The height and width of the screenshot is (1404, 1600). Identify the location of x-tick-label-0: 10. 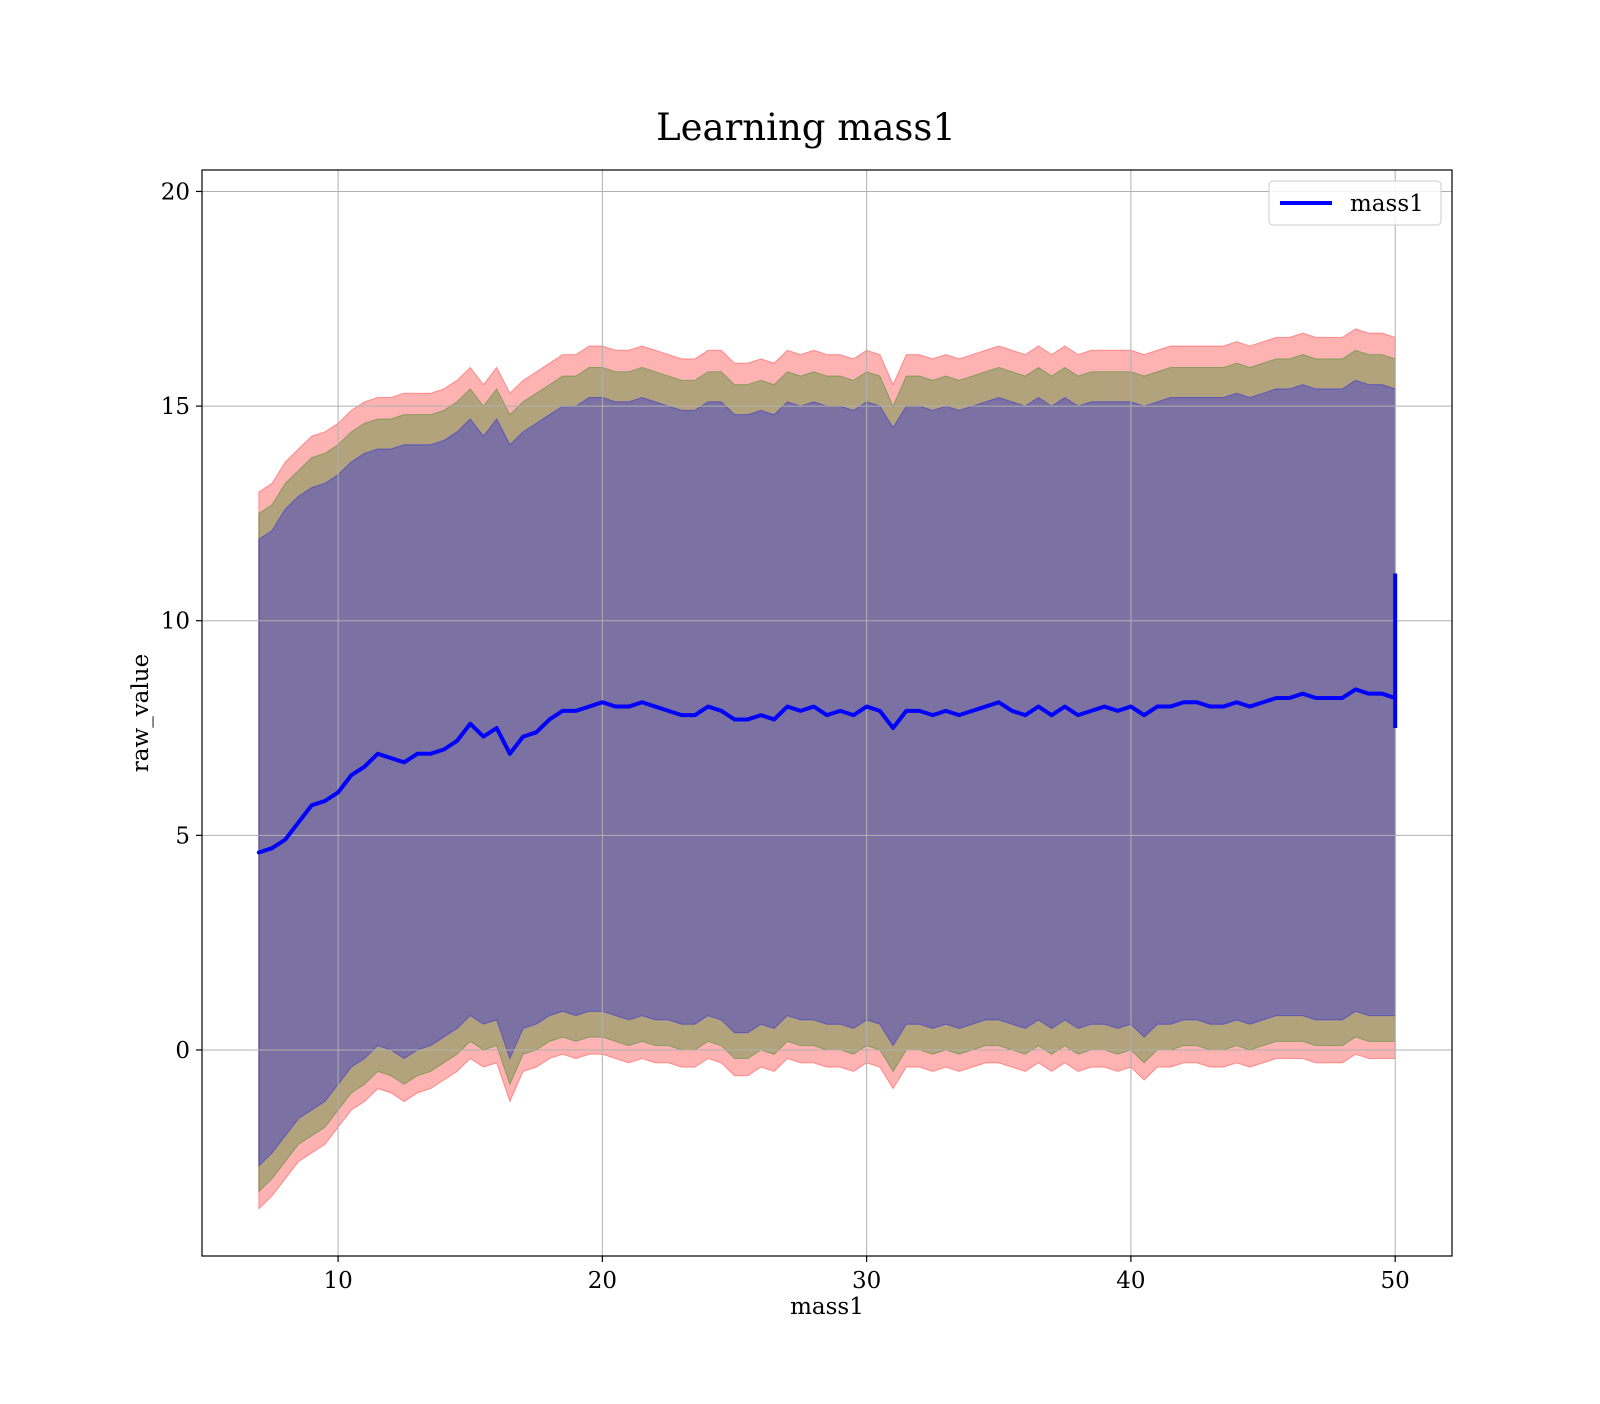
(337, 1281).